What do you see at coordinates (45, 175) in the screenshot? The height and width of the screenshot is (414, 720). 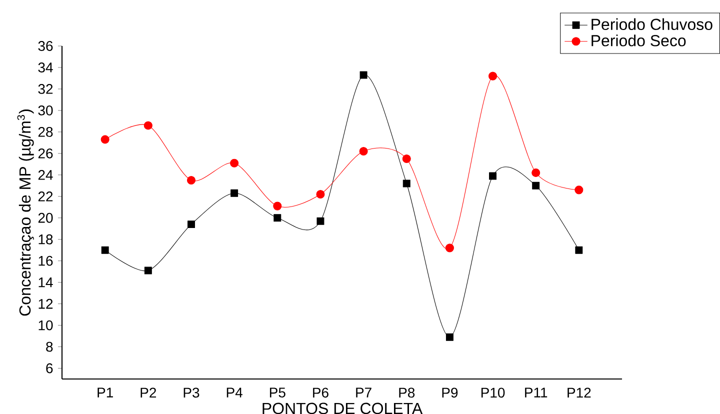 I see `y-tick-label: 24` at bounding box center [45, 175].